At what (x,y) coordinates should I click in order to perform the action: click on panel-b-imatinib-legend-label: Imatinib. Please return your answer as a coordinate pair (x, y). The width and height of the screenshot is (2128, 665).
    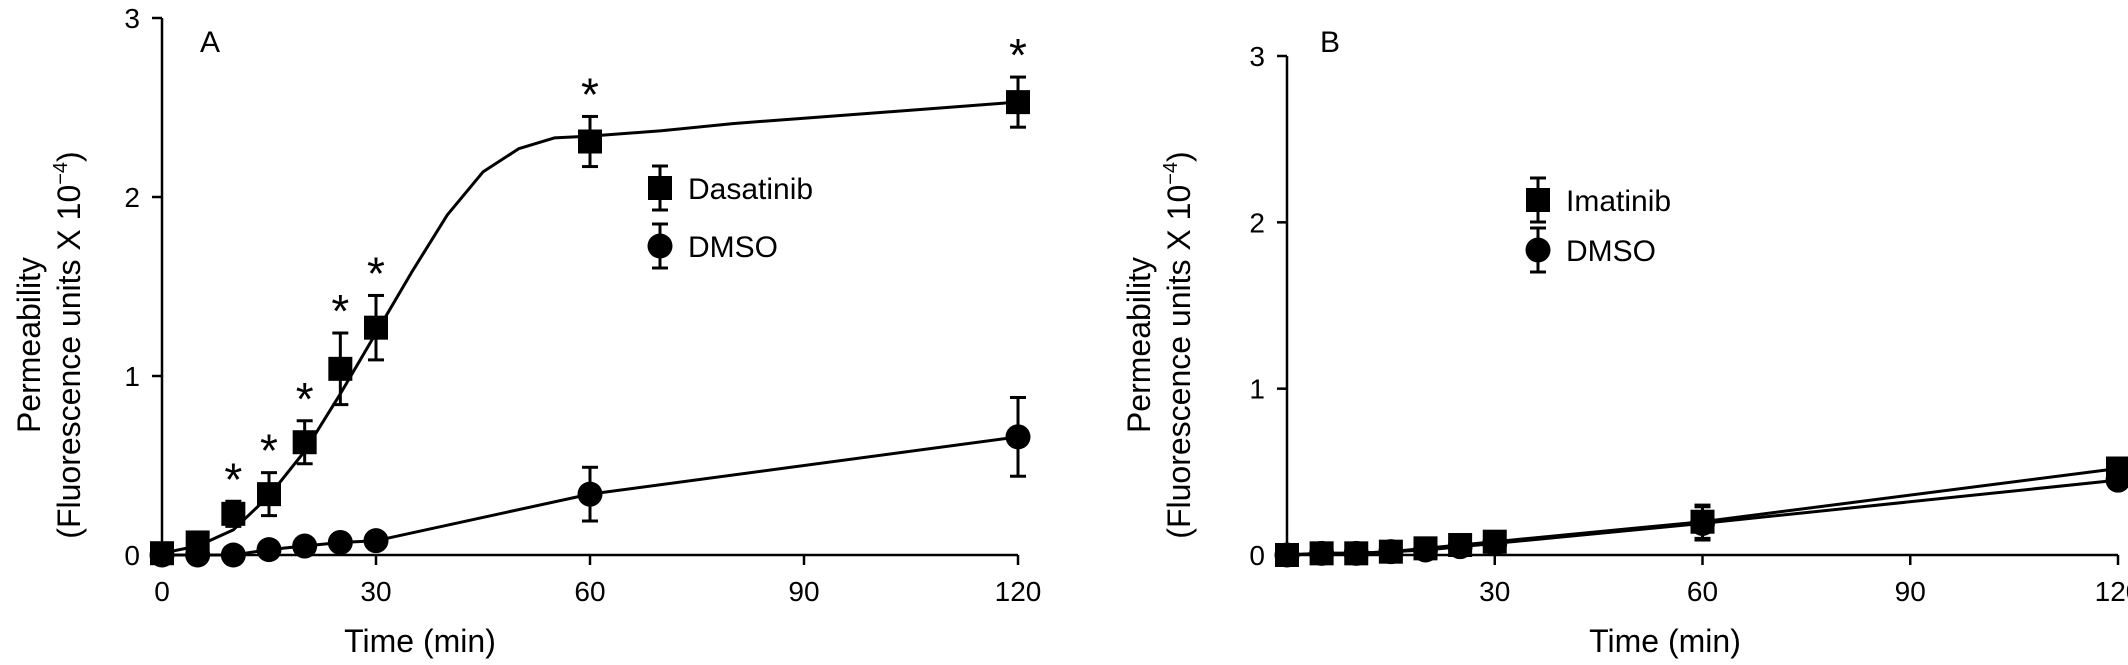
    Looking at the image, I should click on (1618, 201).